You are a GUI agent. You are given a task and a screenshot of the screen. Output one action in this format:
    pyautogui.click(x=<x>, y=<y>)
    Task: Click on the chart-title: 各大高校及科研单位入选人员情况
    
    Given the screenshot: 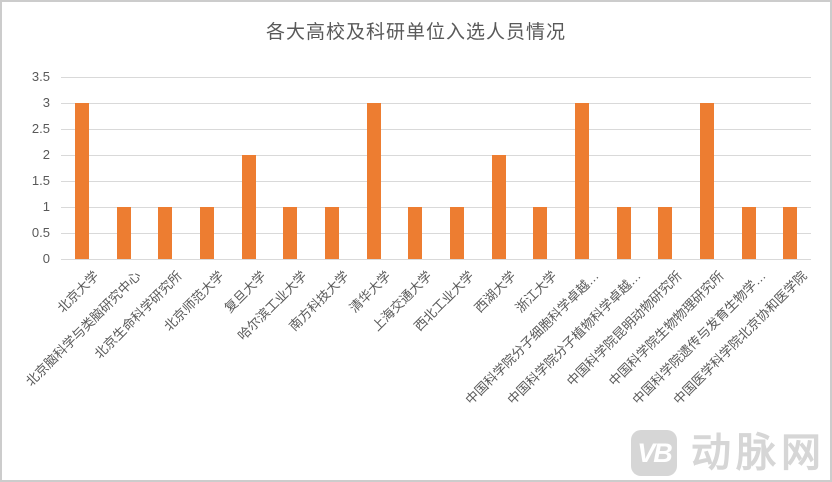 What is the action you would take?
    pyautogui.click(x=415, y=32)
    